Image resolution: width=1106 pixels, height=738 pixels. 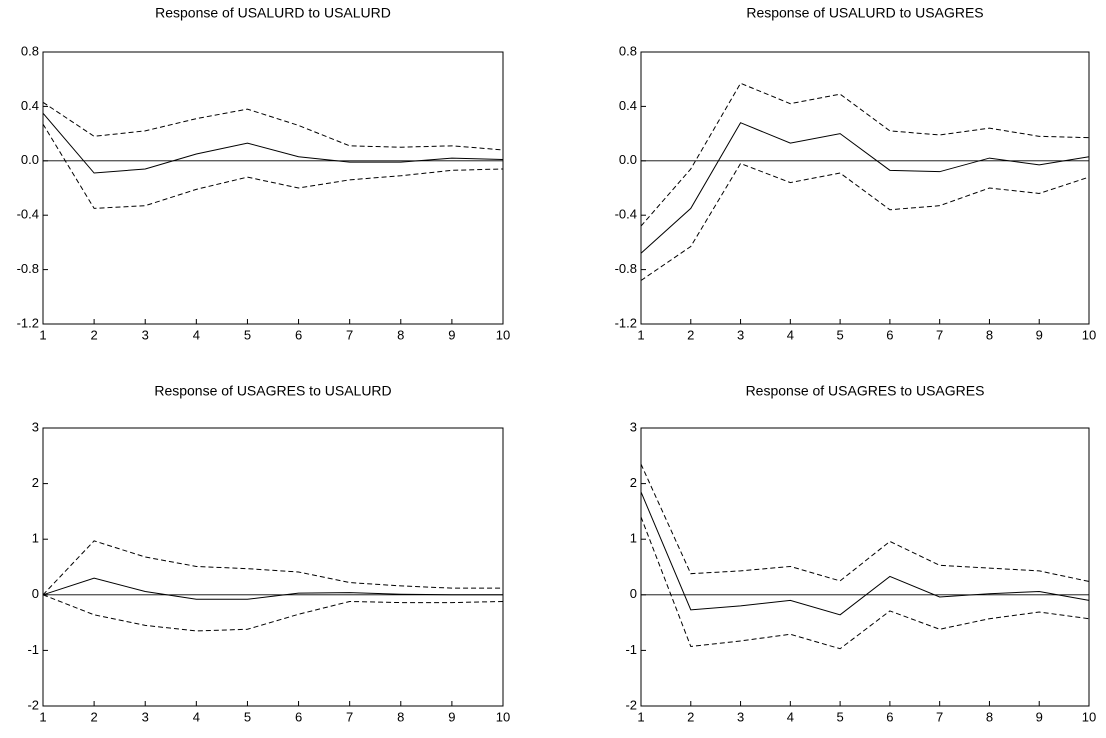 What do you see at coordinates (272, 391) in the screenshot?
I see `chart-title: Response of USAGRES to USALURD` at bounding box center [272, 391].